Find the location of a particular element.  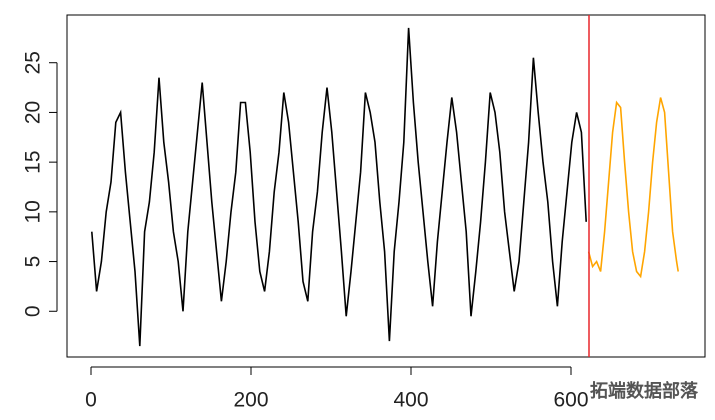

y-tick-label: 0 is located at coordinates (33, 311).